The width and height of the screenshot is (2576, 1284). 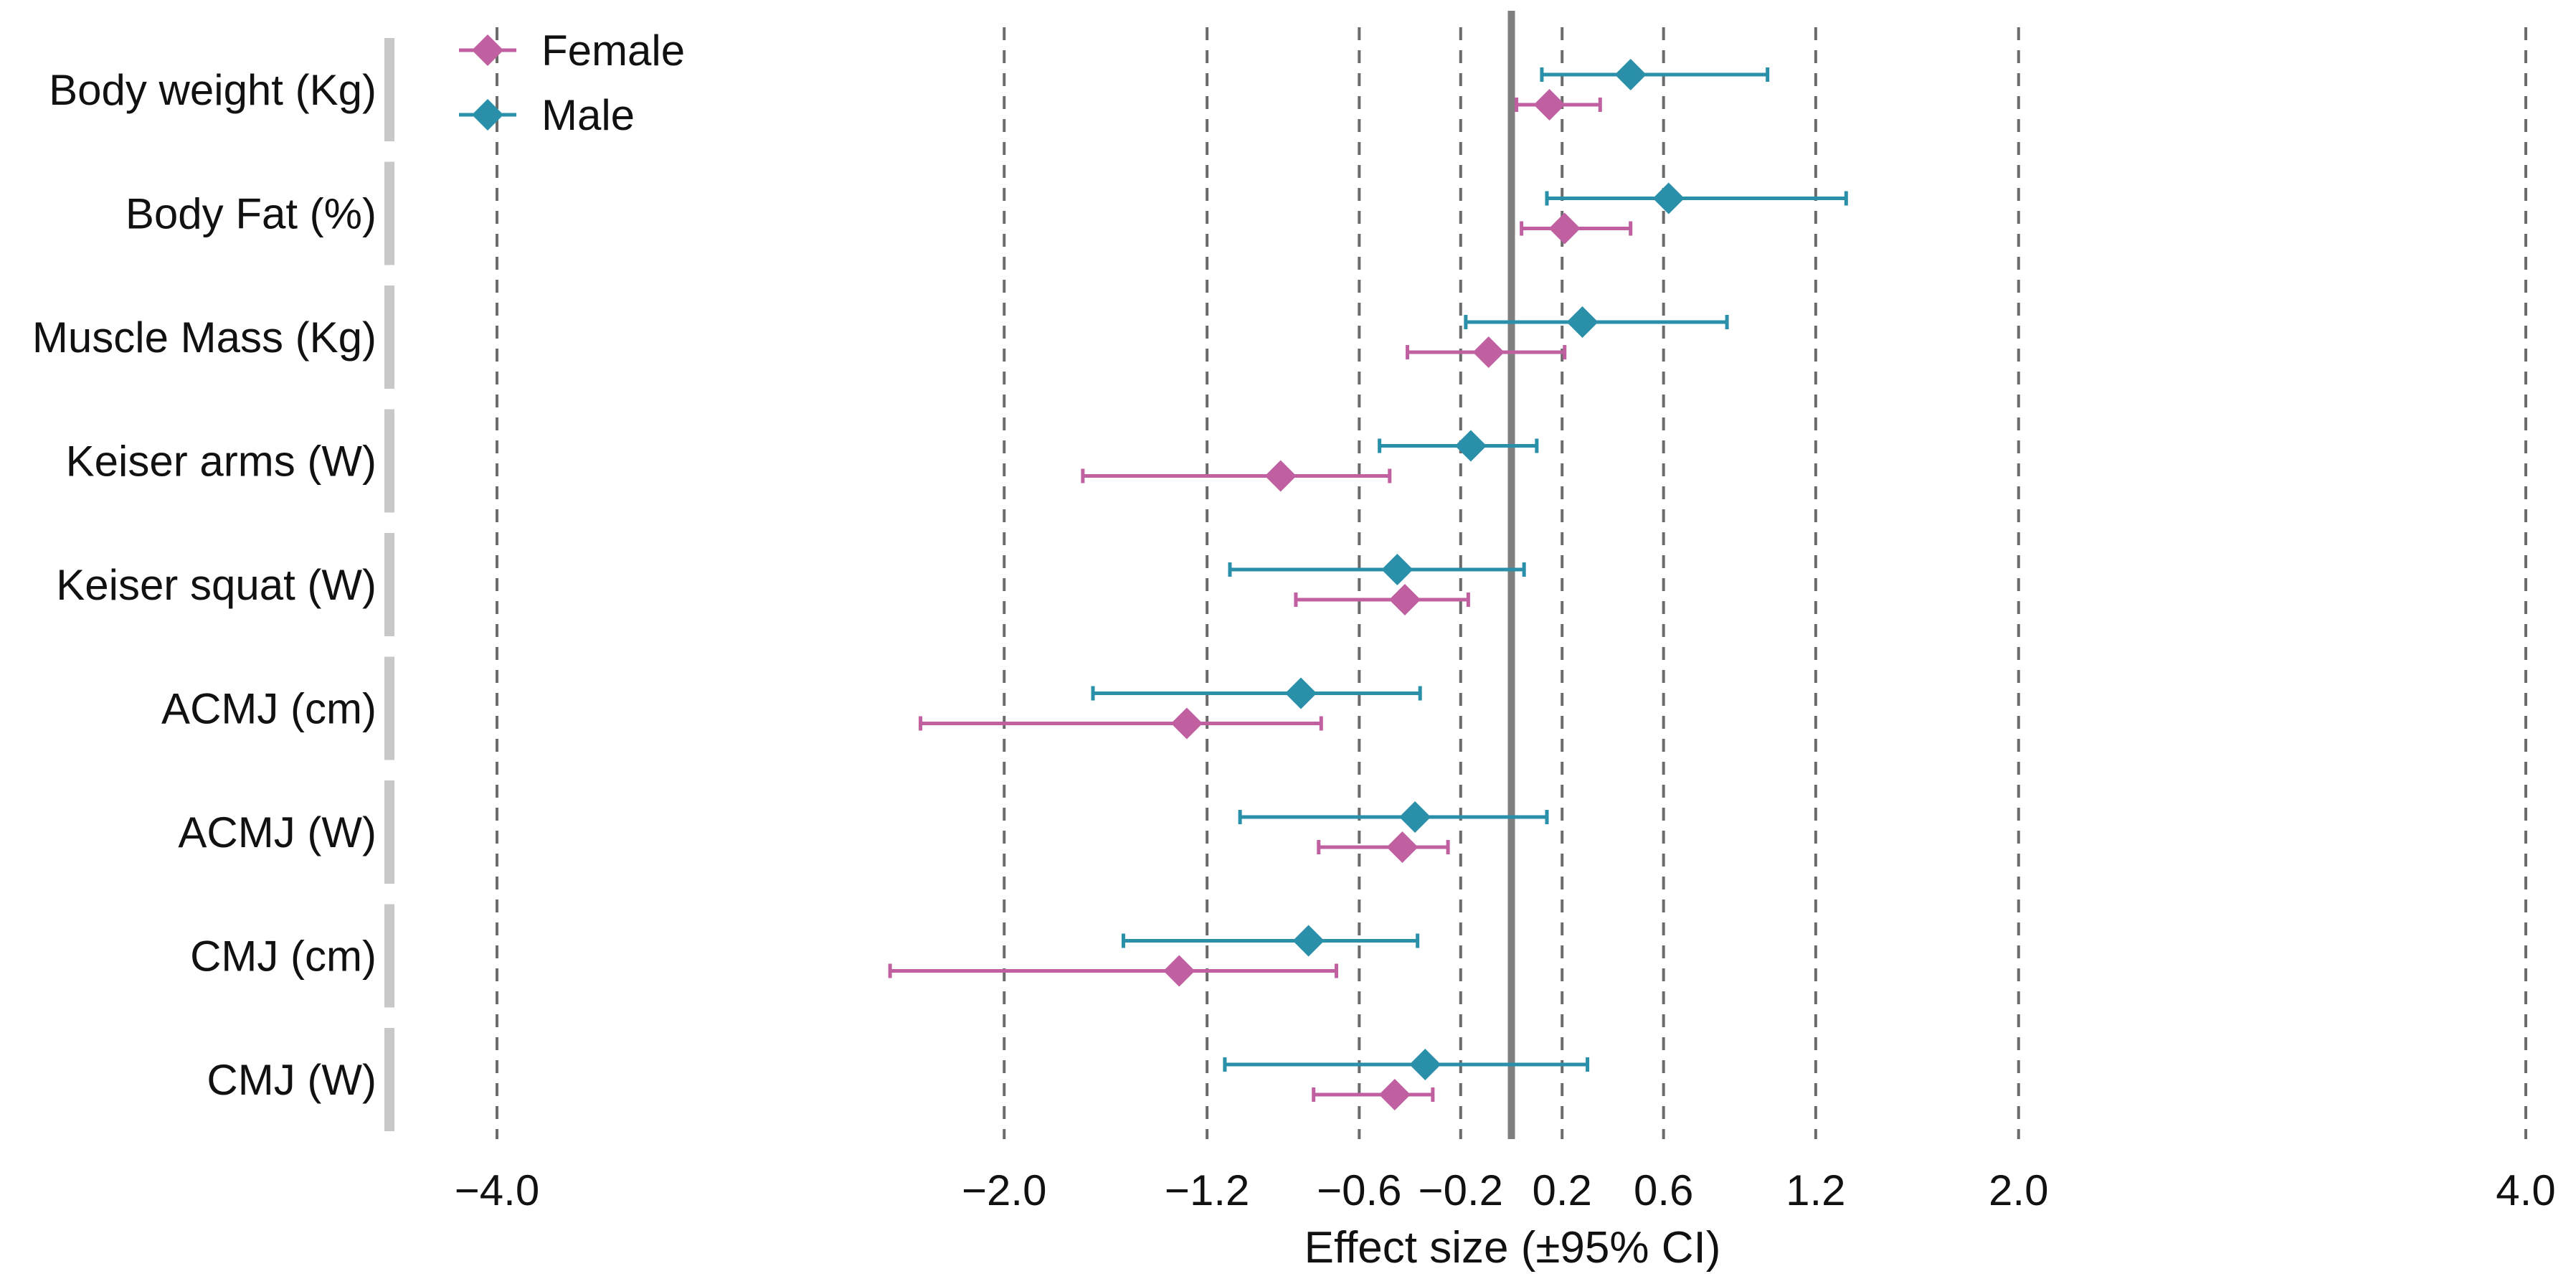 I want to click on x-tick-label: 0.2, so click(x=1562, y=1190).